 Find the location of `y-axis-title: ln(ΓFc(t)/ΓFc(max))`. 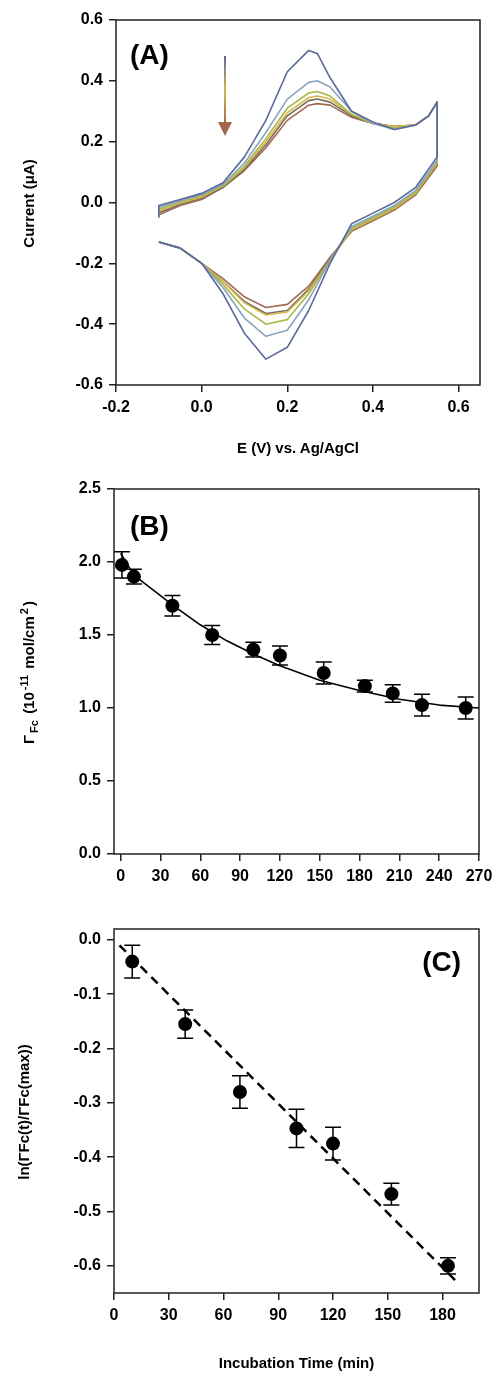

y-axis-title: ln(ΓFc(t)/ΓFc(max)) is located at coordinates (24, 1112).